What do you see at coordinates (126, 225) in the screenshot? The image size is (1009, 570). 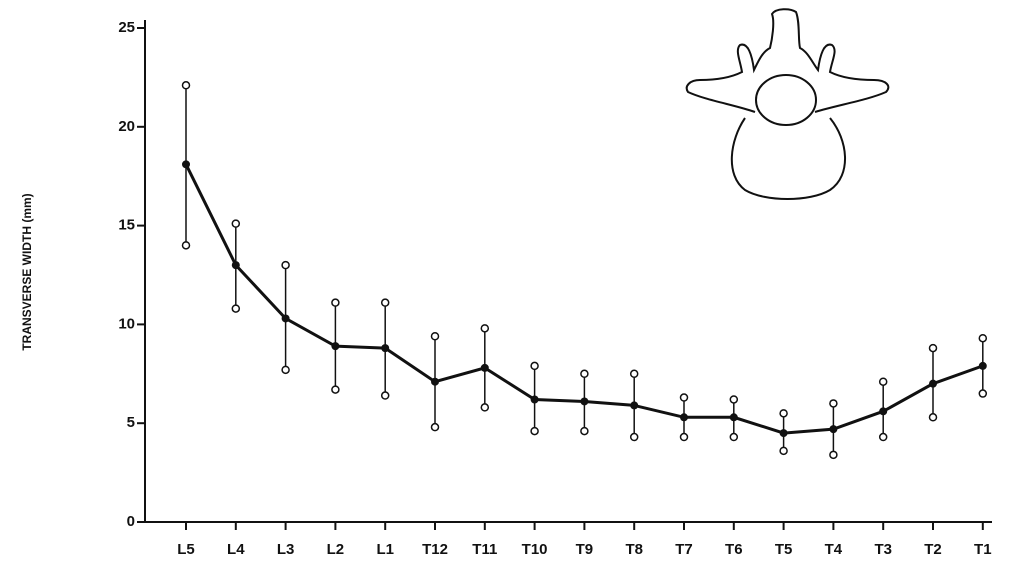 I see `y-tick-label: 15` at bounding box center [126, 225].